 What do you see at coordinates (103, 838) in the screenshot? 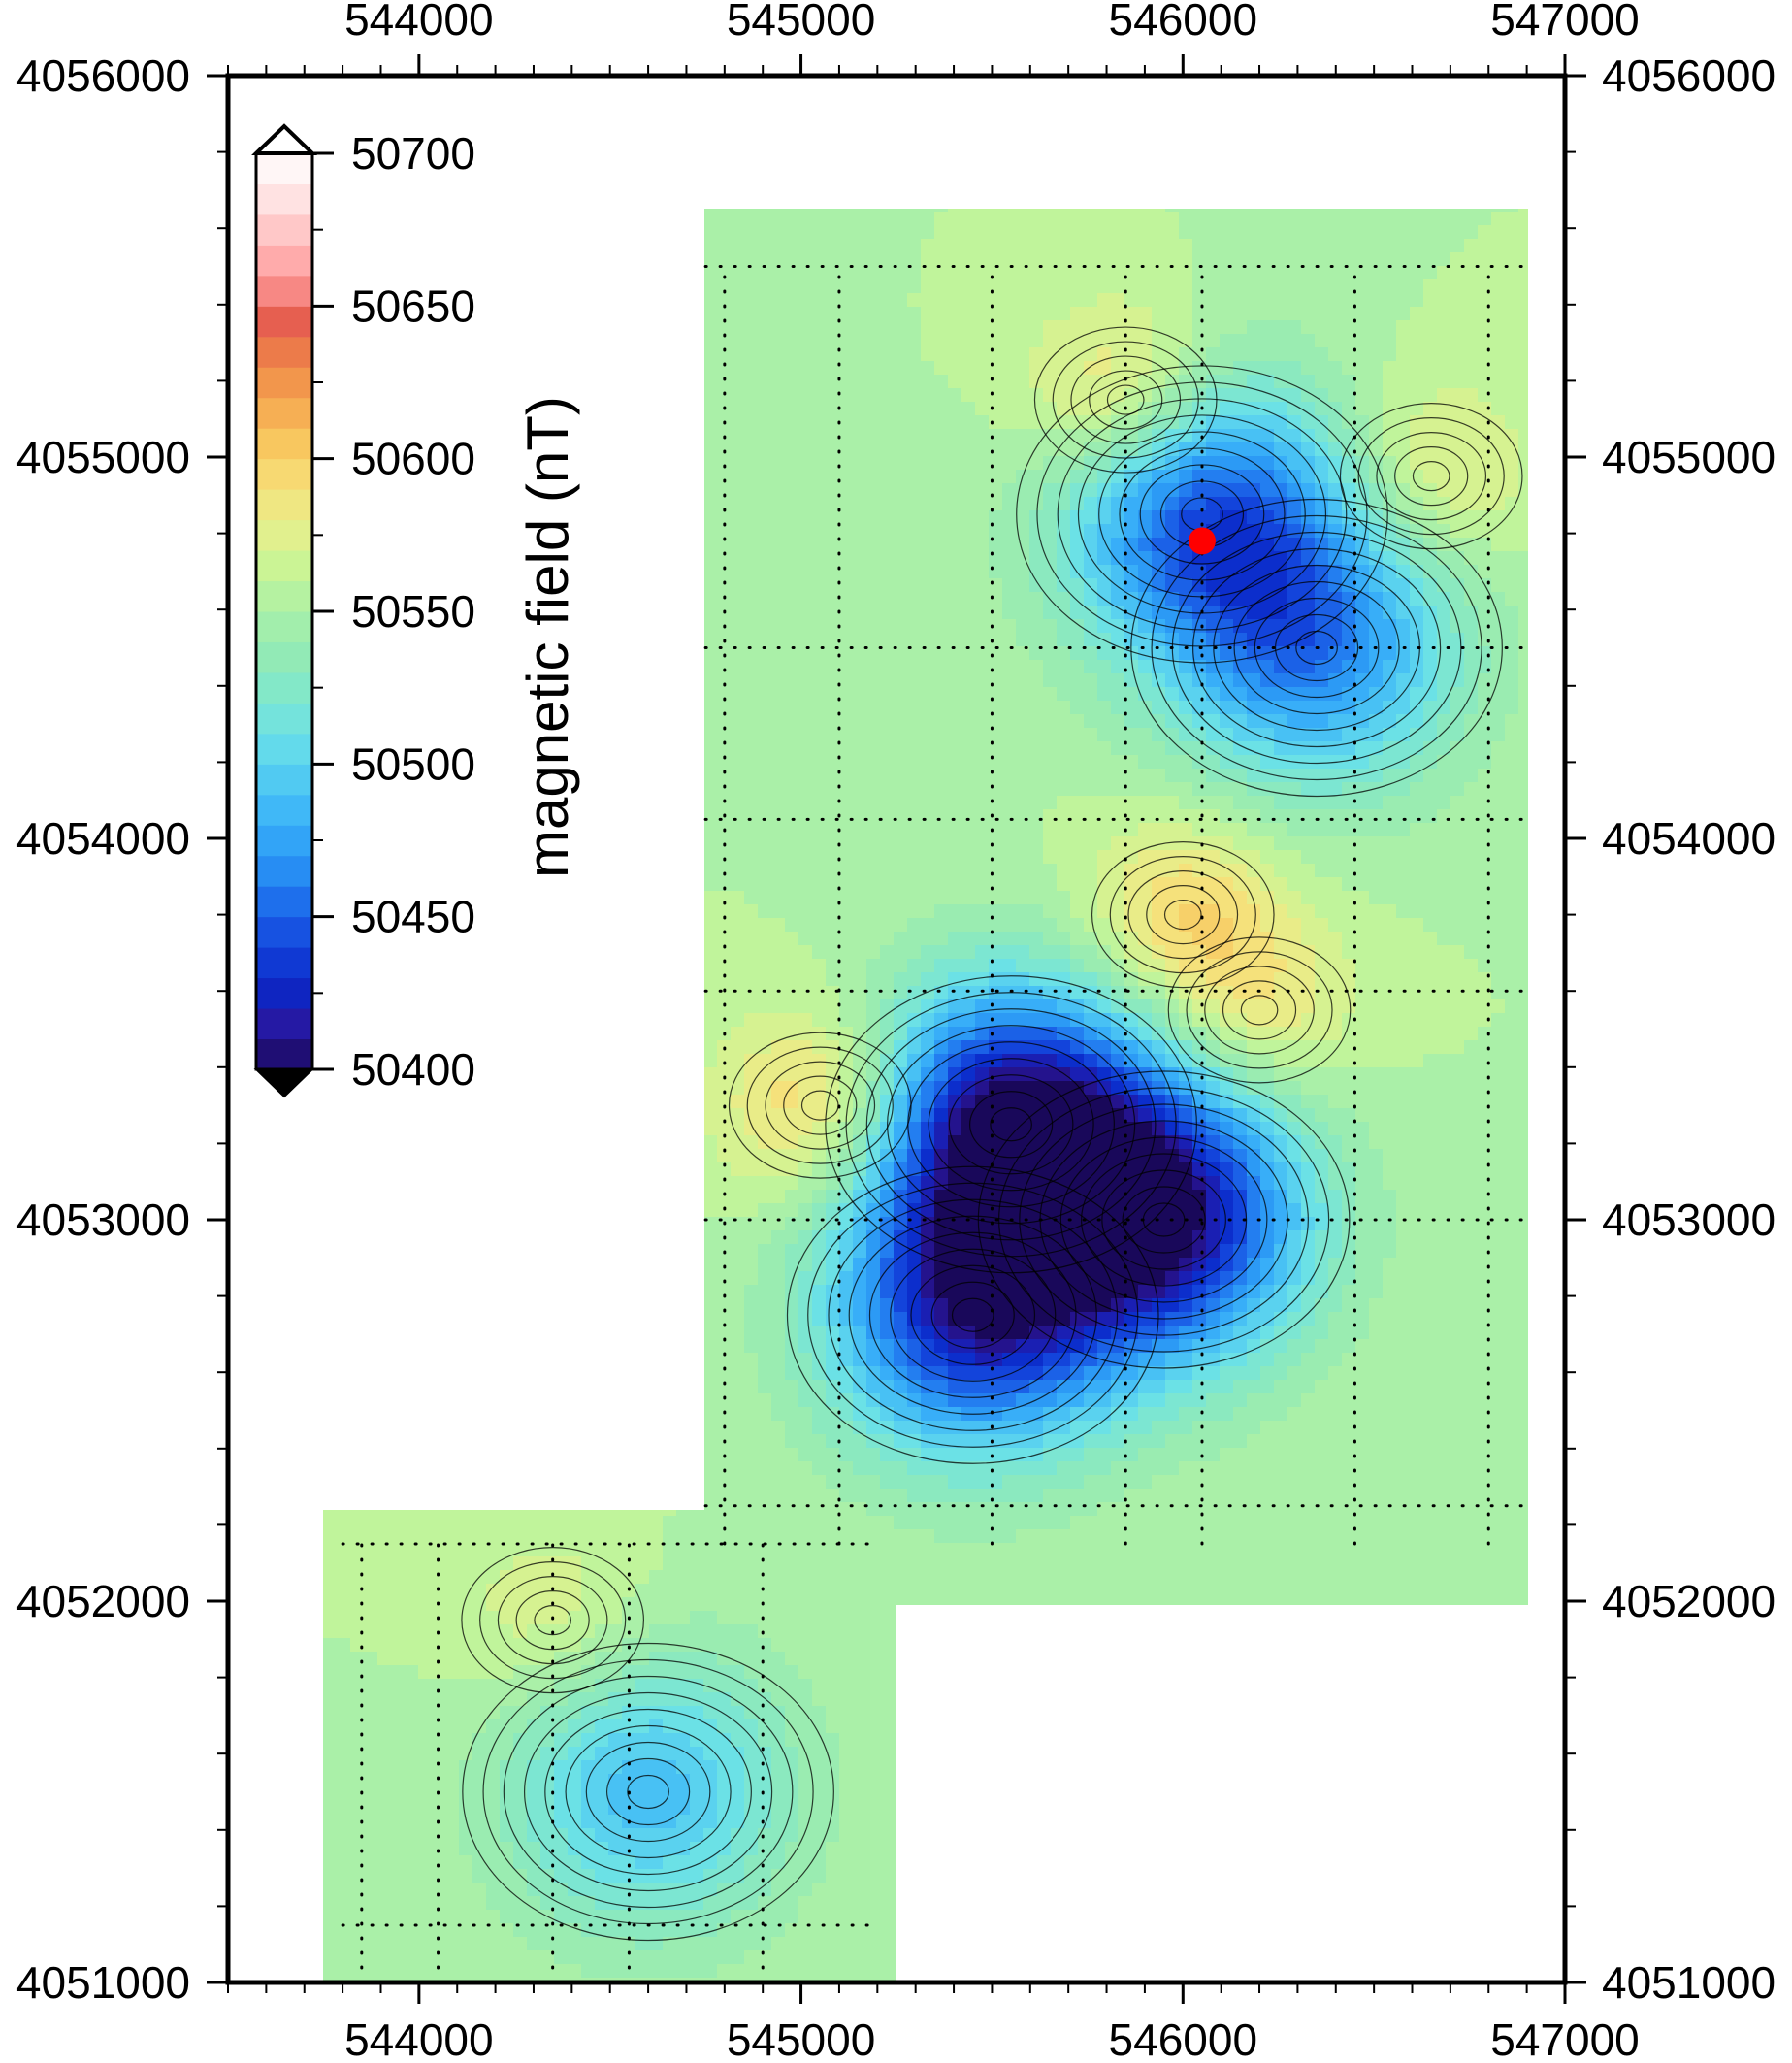
I see `y-tick-label-left: 4054000` at bounding box center [103, 838].